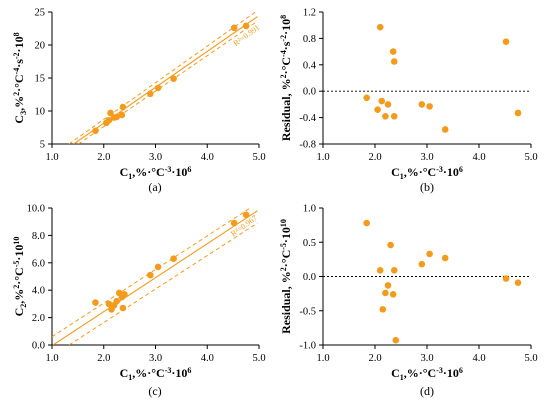 This screenshot has width=550, height=406. I want to click on y-tick-label: 1.0, so click(309, 209).